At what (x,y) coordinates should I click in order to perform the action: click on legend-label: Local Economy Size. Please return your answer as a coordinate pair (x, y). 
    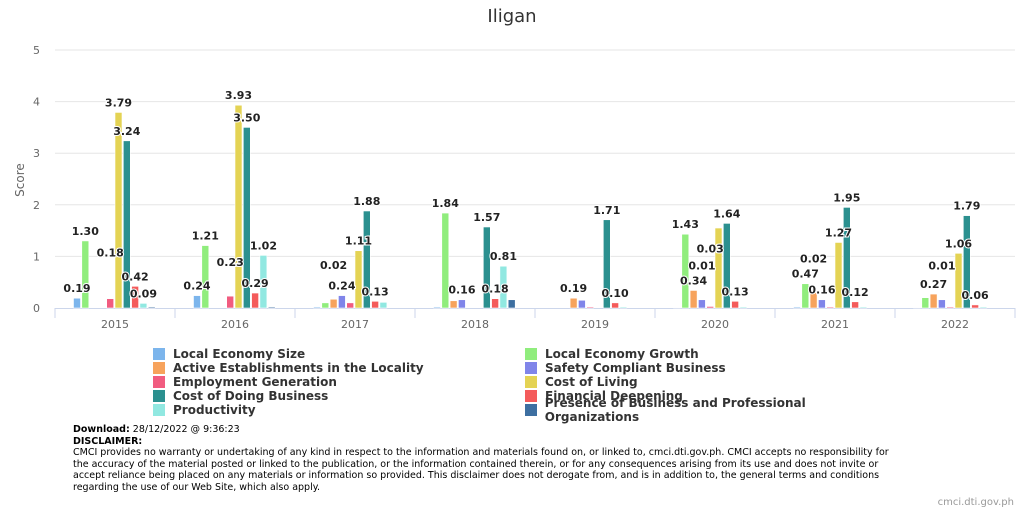
    Looking at the image, I should click on (239, 354).